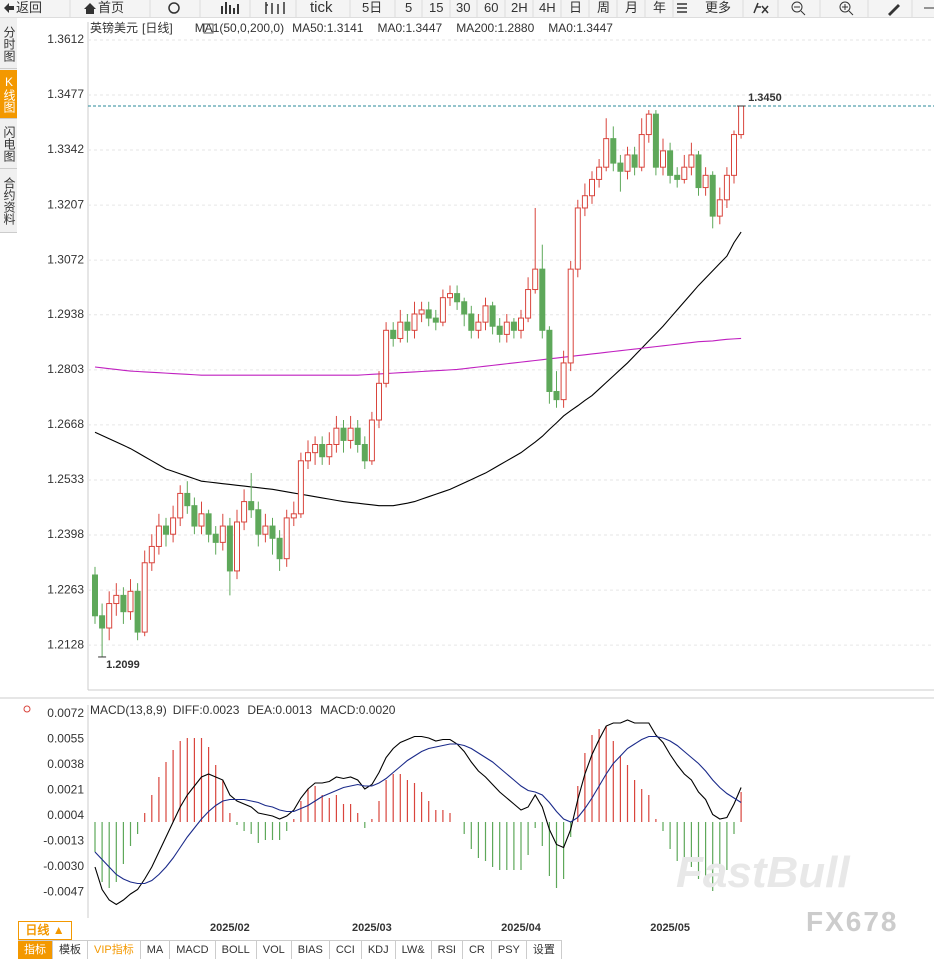 The height and width of the screenshot is (959, 934). What do you see at coordinates (797, 7) in the screenshot?
I see `zoom-out-icon` at bounding box center [797, 7].